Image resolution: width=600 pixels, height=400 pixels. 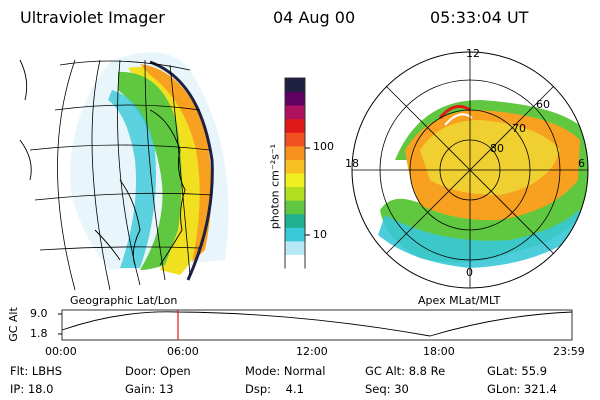 I want to click on altitude-plot, so click(x=315, y=325).